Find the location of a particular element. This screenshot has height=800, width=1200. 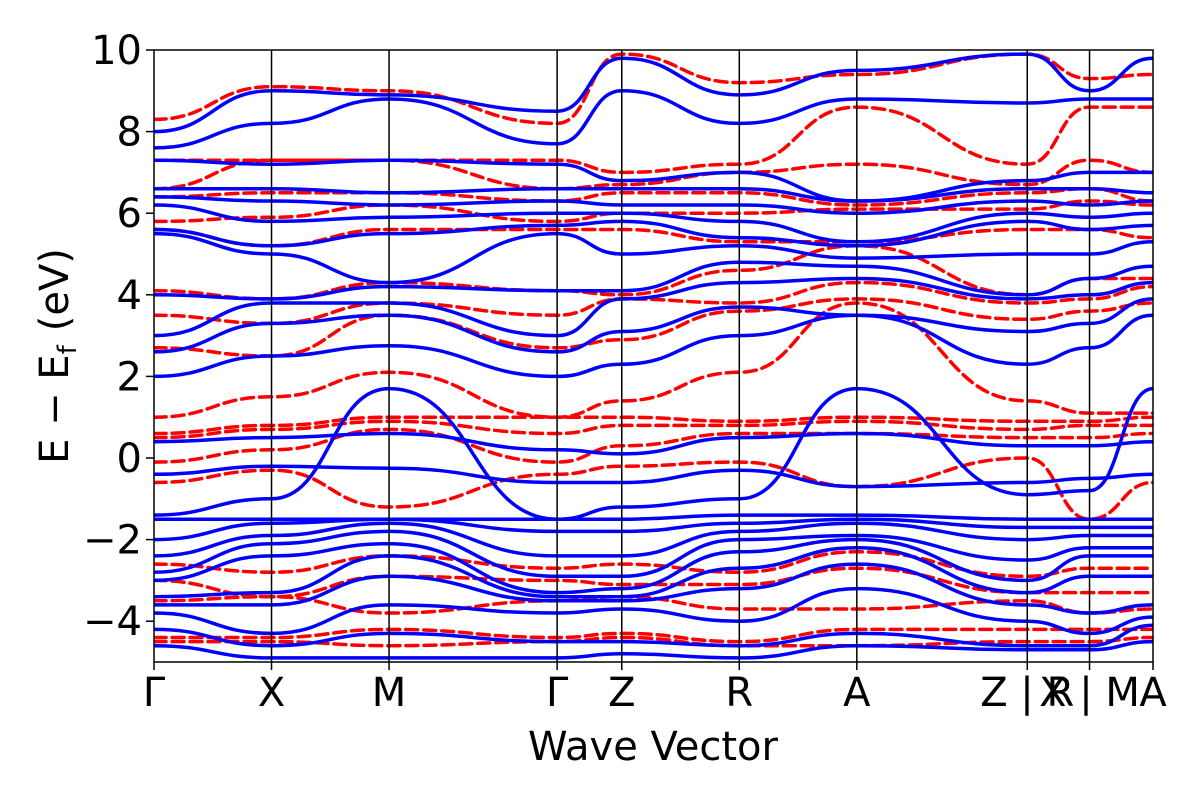

x-axis-label: Wave Vector is located at coordinates (653, 747).